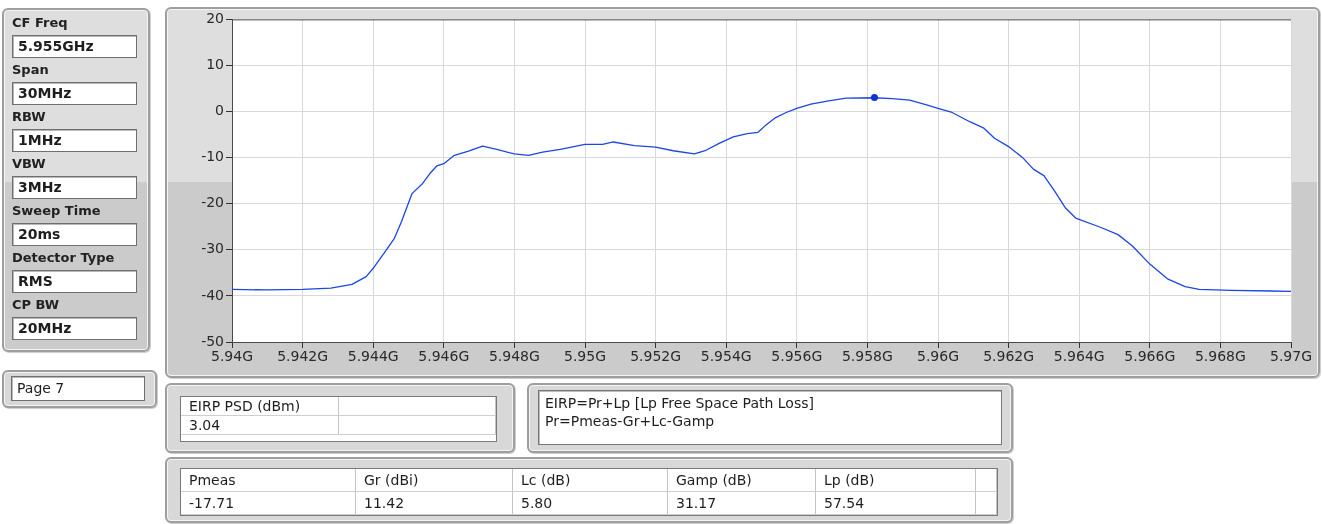 Image resolution: width=1322 pixels, height=524 pixels. What do you see at coordinates (630, 421) in the screenshot?
I see `text: Pr=Pmeas-Gr+Lc-Gamp` at bounding box center [630, 421].